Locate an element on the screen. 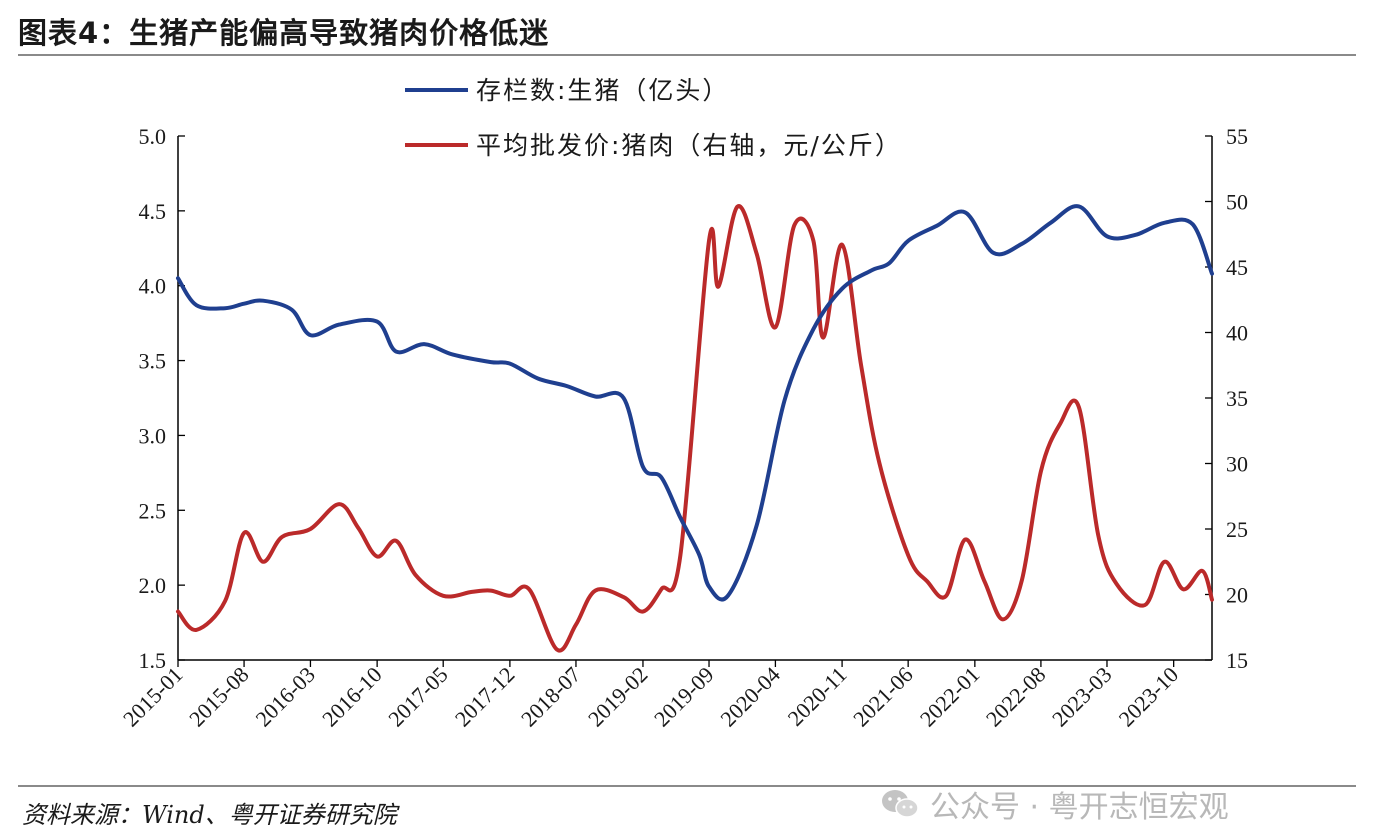  x-tick-label: 2022-08 is located at coordinates (1016, 697).